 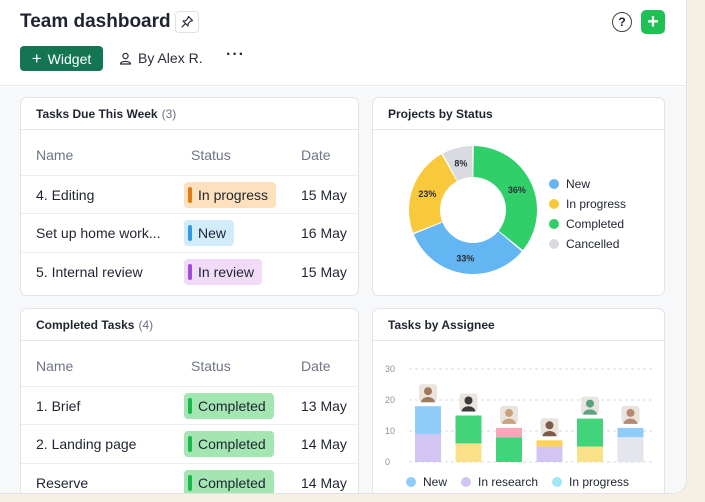 I want to click on y-tick-label: 30, so click(x=390, y=369).